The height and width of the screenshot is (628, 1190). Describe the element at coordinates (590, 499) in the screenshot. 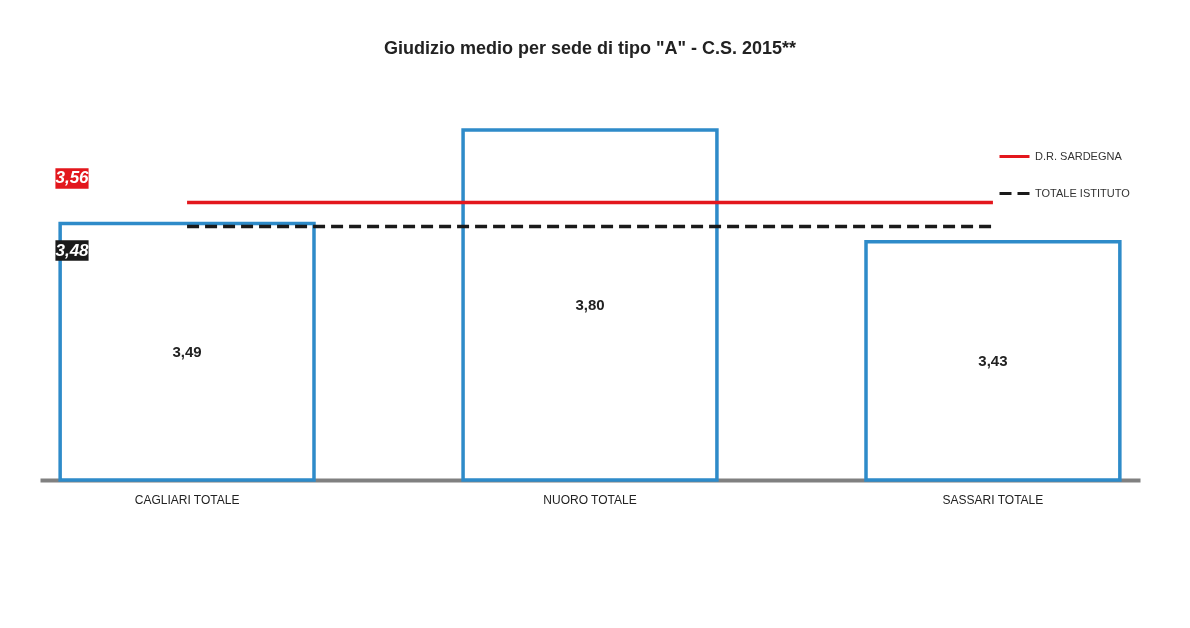

I see `x-tick-label: NUORO TOTALE` at that location.